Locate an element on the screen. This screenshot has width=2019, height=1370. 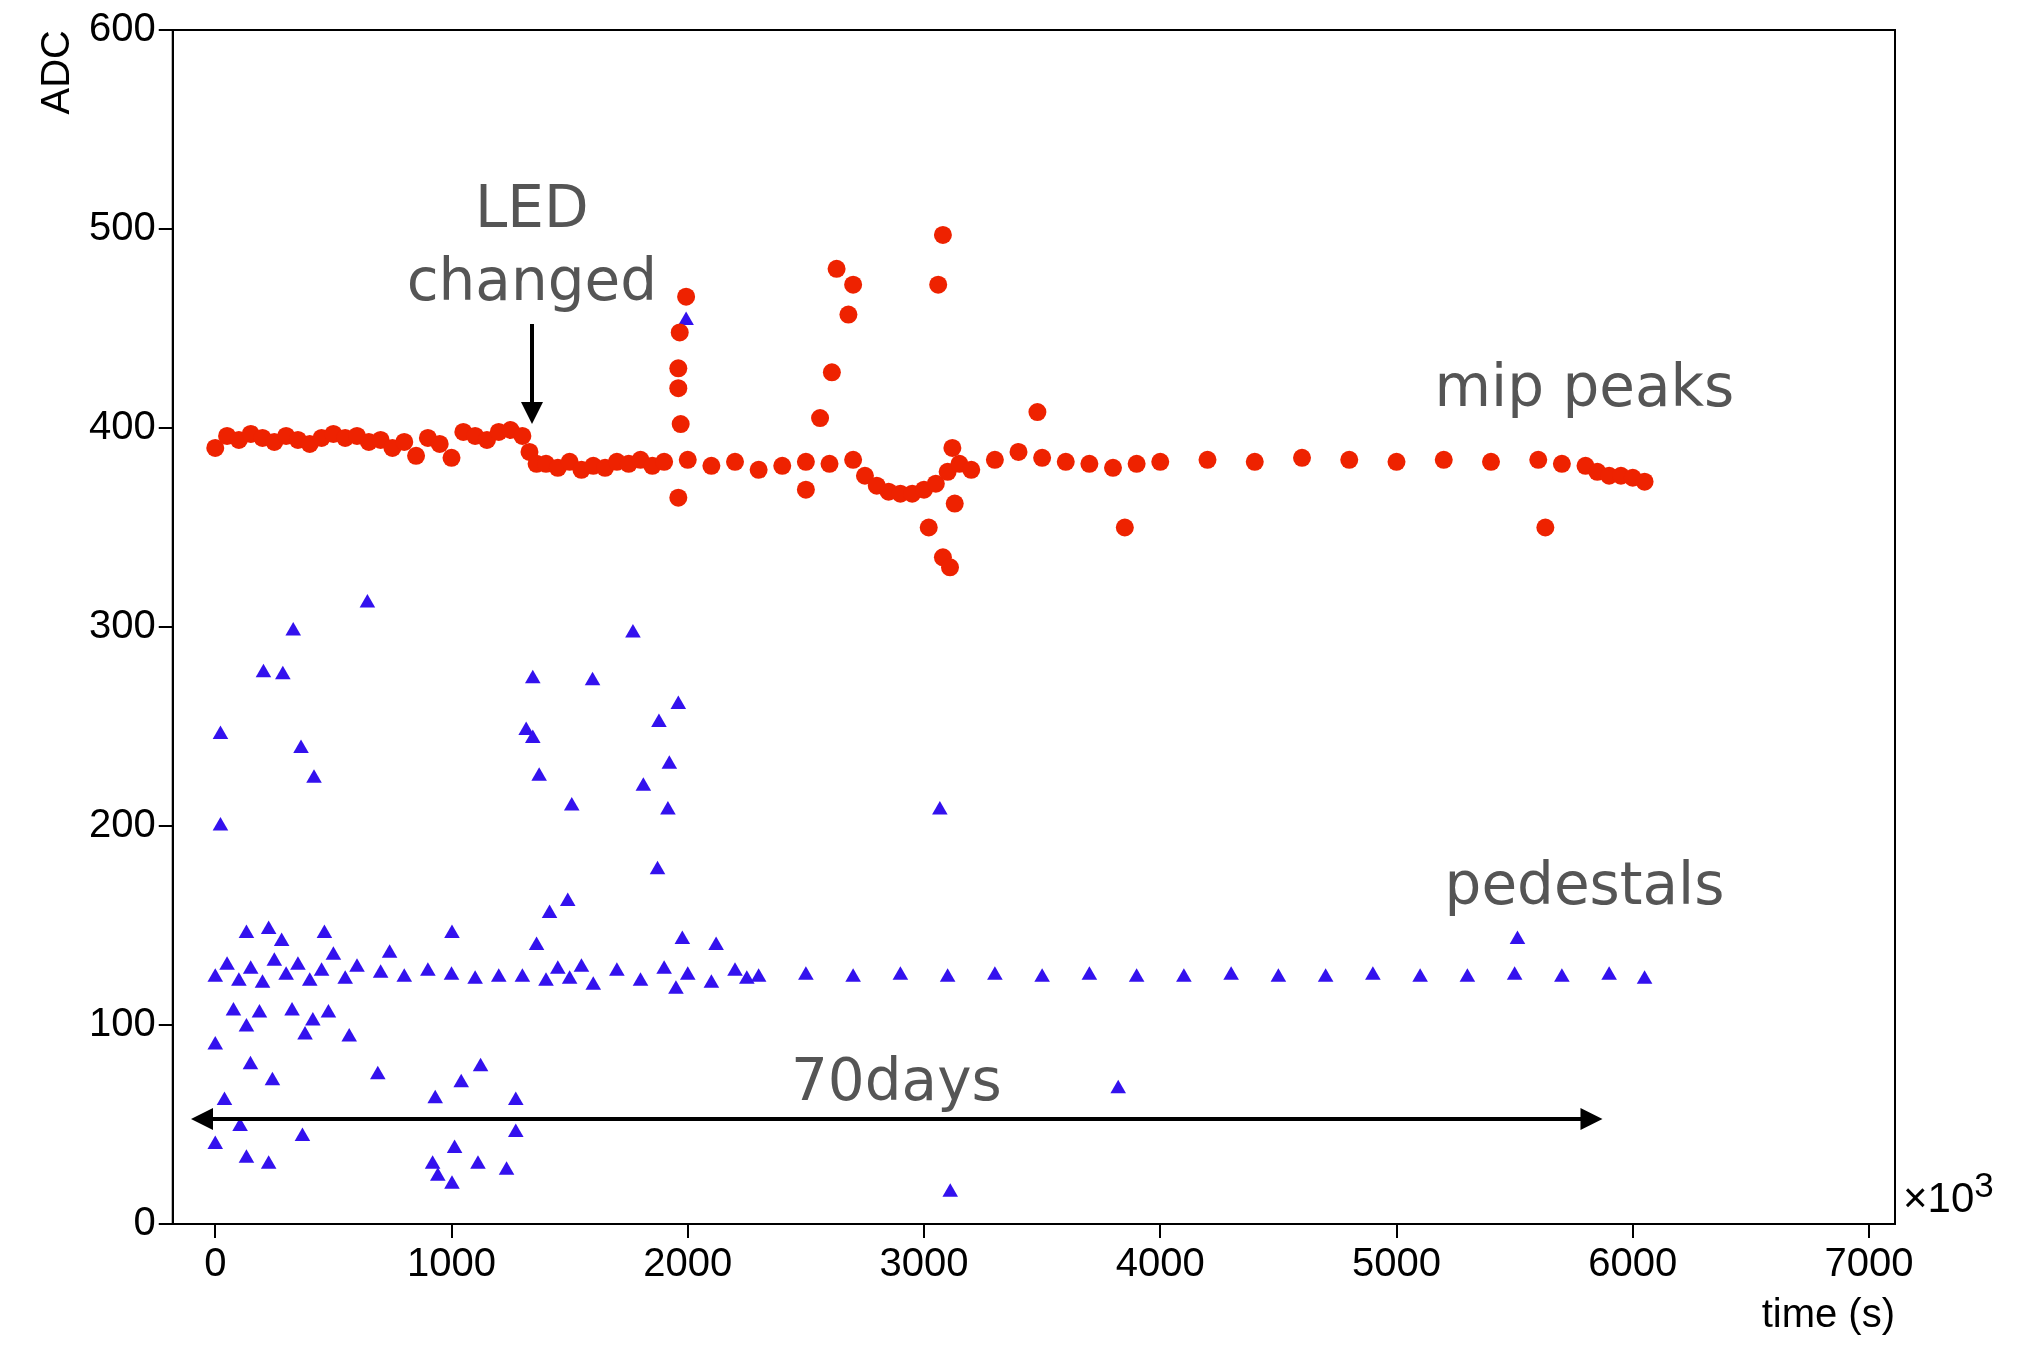
x-tick-label: 2000 is located at coordinates (688, 1262).